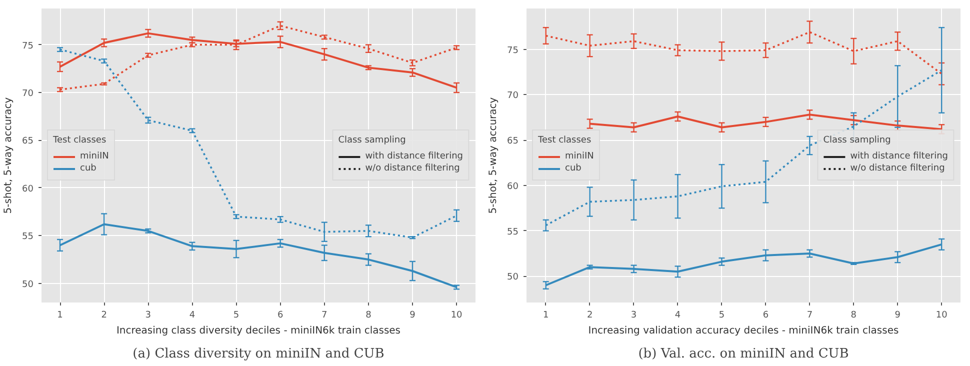 Image resolution: width=970 pixels, height=366 pixels. What do you see at coordinates (743, 331) in the screenshot?
I see `x-axis-title: Increasing validation accuracy deciles - miniIN6k train classes` at bounding box center [743, 331].